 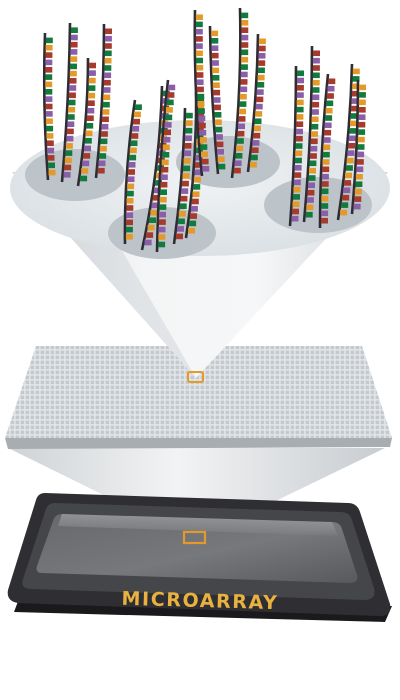 I want to click on zoom-beam-lower, so click(x=196, y=494).